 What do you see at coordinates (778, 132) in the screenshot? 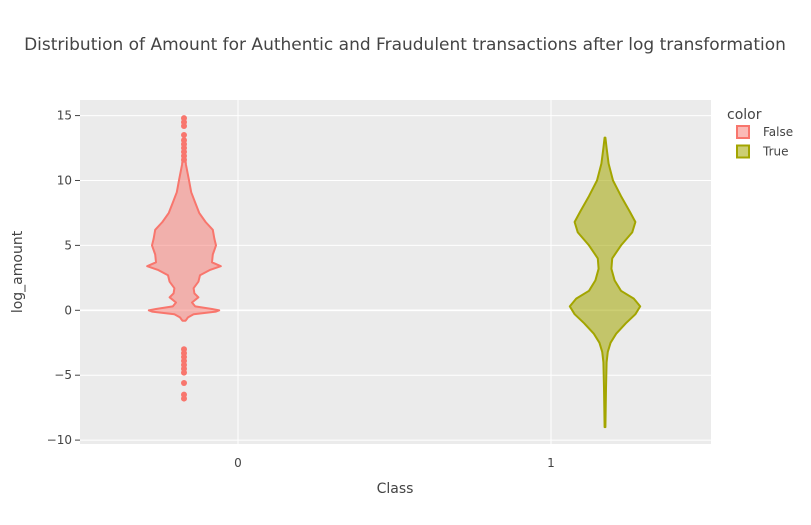
I see `legend-label: False` at bounding box center [778, 132].